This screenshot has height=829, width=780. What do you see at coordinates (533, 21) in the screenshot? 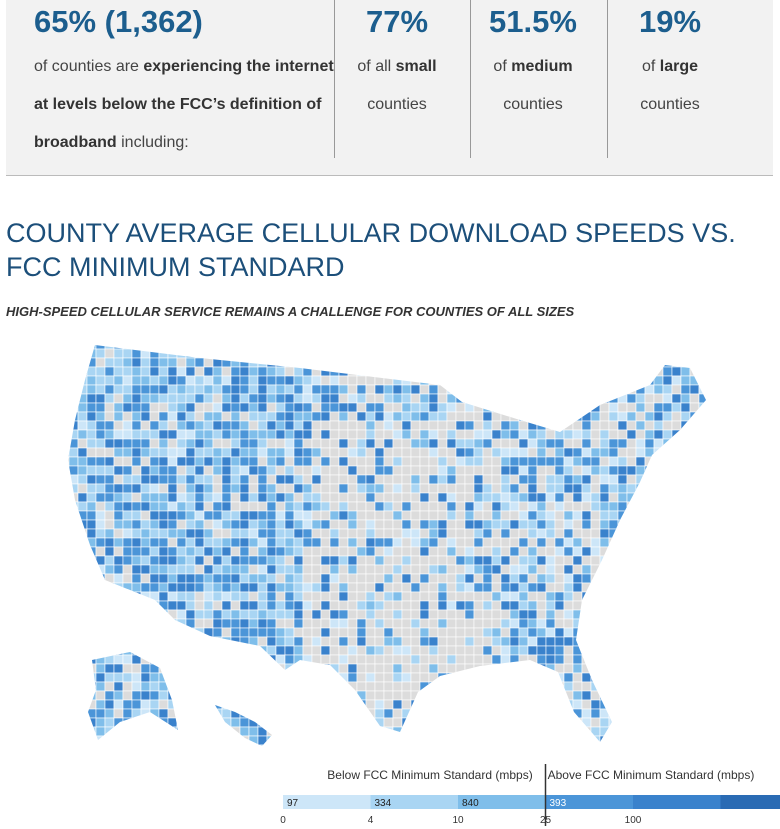
I see `stat-figure: 51.5%` at bounding box center [533, 21].